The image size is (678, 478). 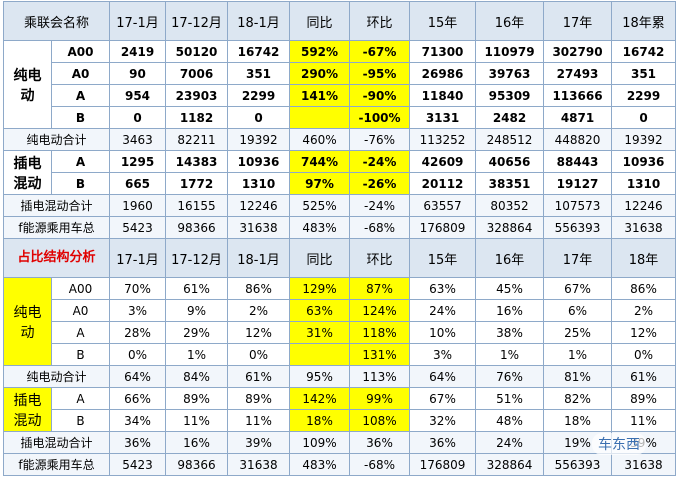 What do you see at coordinates (320, 139) in the screenshot?
I see `data-cell: 460%` at bounding box center [320, 139].